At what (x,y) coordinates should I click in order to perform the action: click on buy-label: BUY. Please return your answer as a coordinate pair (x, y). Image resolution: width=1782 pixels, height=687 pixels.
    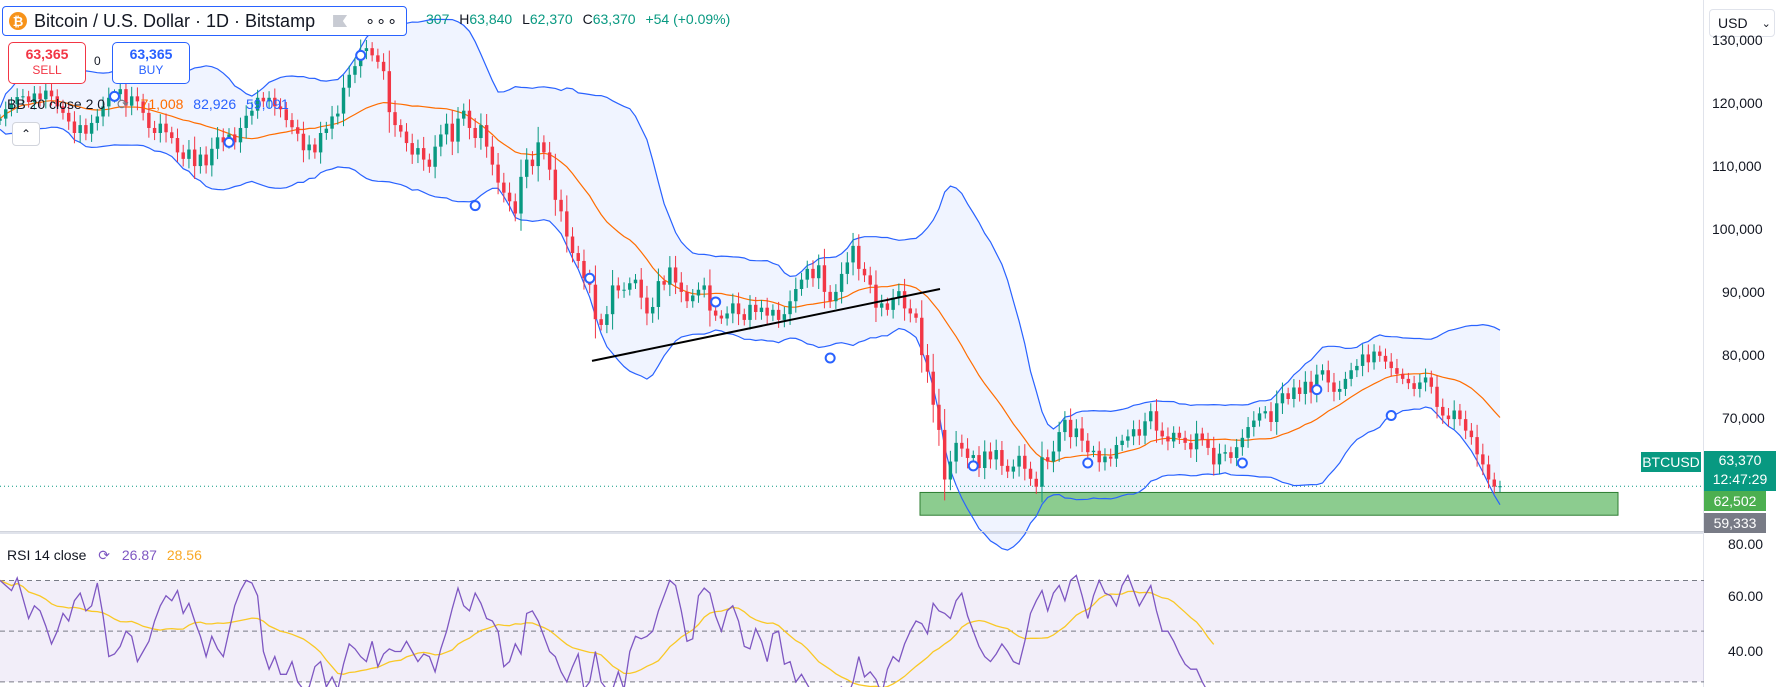
    Looking at the image, I should click on (151, 70).